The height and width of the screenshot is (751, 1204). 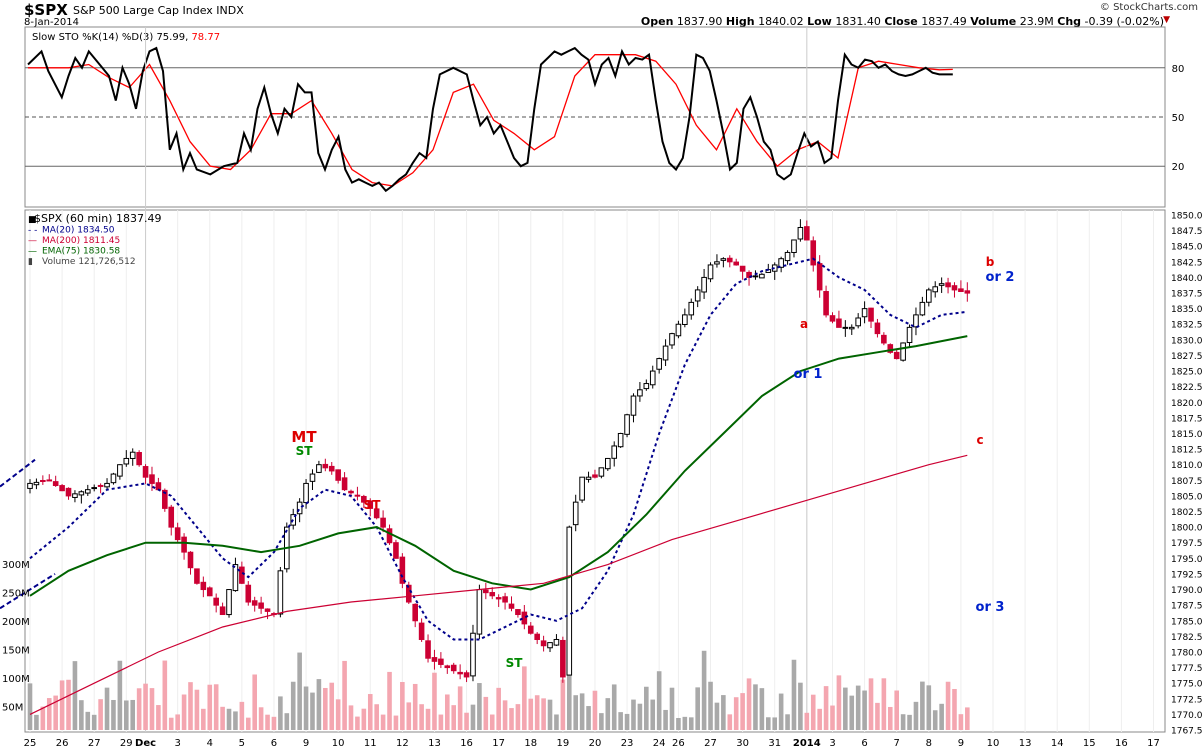 I want to click on price-tick-label: 1802.5, so click(x=1187, y=513).